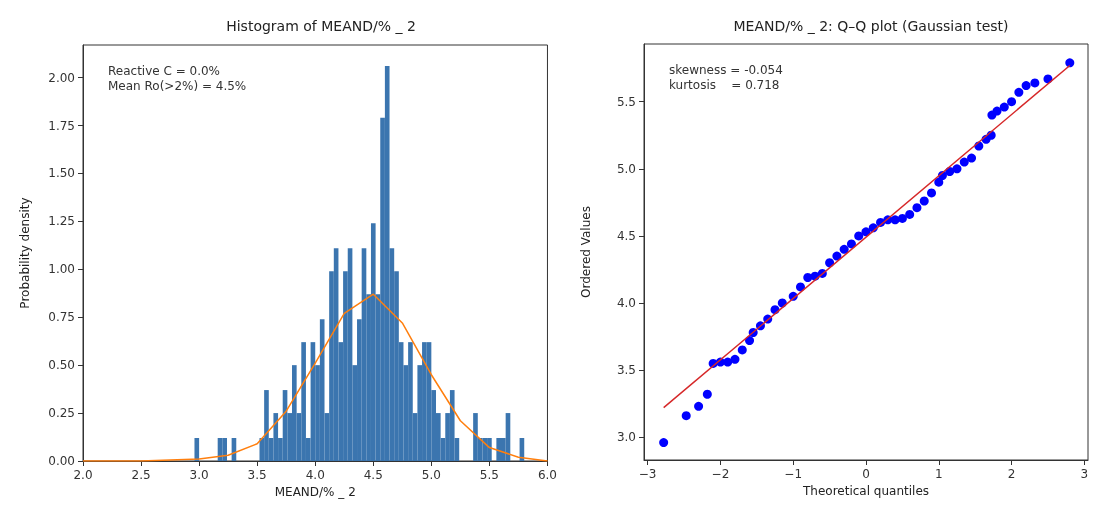  Describe the element at coordinates (83, 475) in the screenshot. I see `x-tick-label: 2.0` at that location.